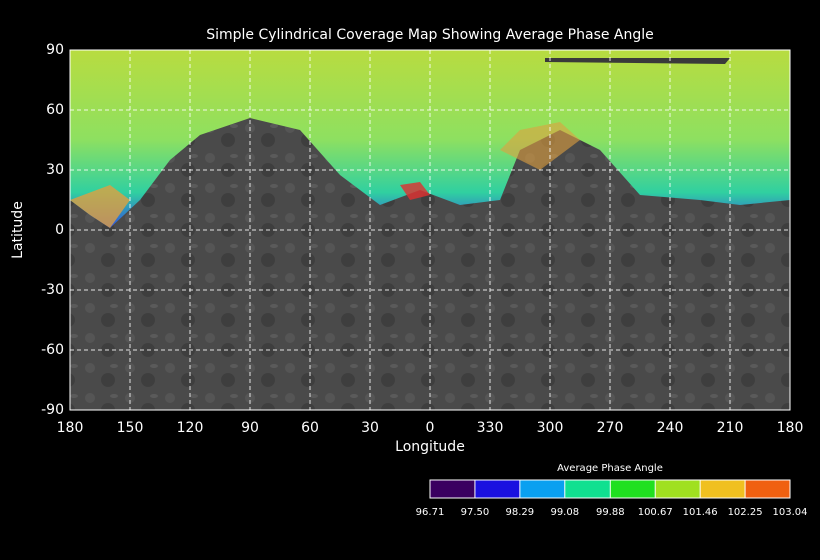 The image size is (820, 560). Describe the element at coordinates (430, 428) in the screenshot. I see `x-tick-label: 0` at that location.